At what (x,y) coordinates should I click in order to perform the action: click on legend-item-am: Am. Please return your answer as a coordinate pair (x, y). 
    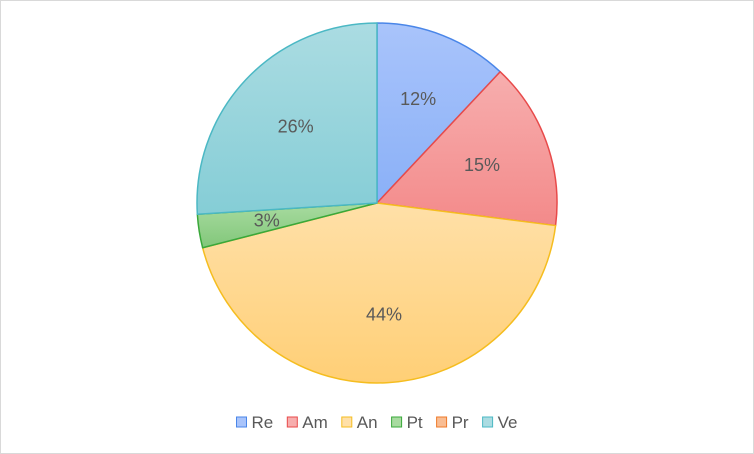
    Looking at the image, I should click on (307, 422).